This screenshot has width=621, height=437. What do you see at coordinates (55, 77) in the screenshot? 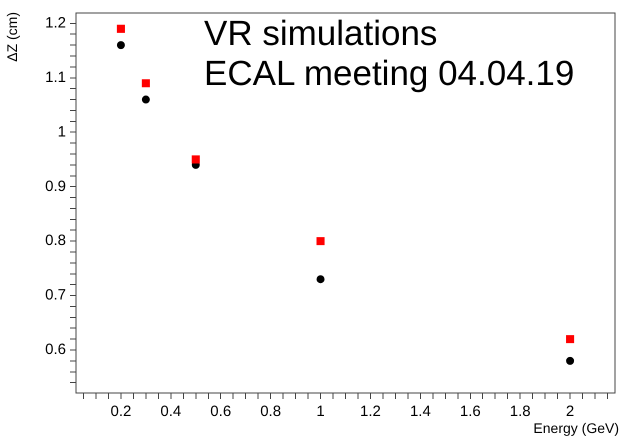
I see `y-tick-label: 1.1` at bounding box center [55, 77].